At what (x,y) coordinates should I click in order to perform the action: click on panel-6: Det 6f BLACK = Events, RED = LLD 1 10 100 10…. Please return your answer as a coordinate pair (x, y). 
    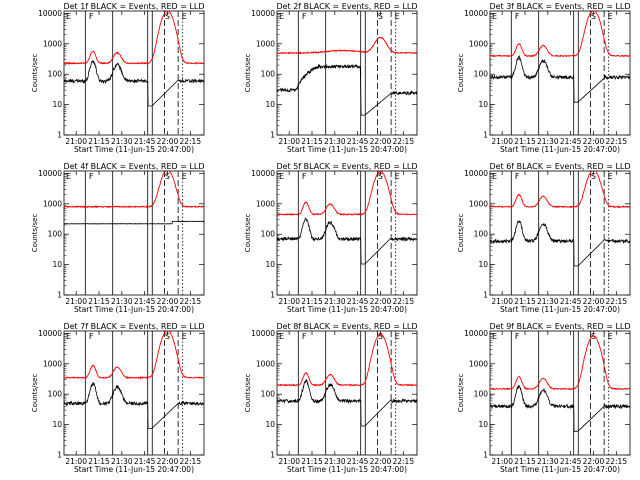
    Looking at the image, I should click on (544, 238).